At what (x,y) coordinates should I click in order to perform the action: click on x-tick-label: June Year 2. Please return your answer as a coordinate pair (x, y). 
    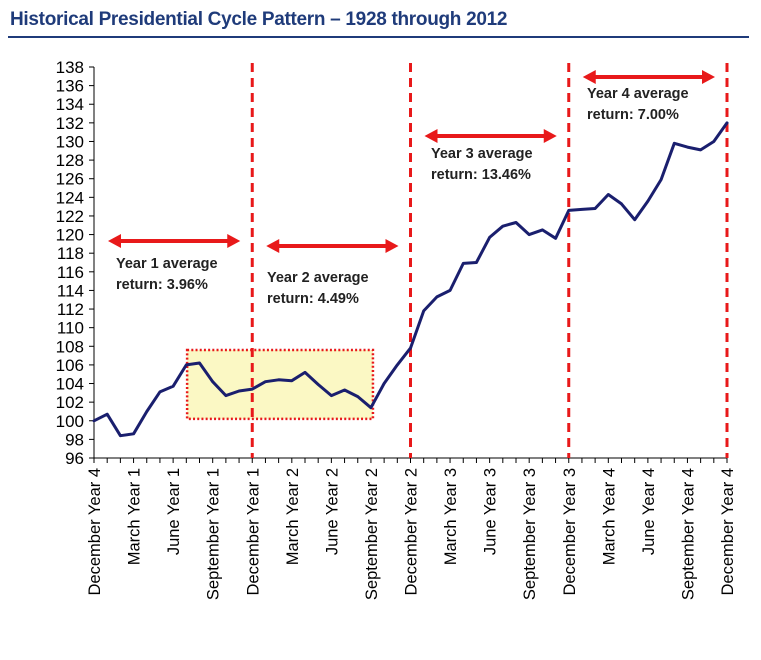
    Looking at the image, I should click on (332, 511).